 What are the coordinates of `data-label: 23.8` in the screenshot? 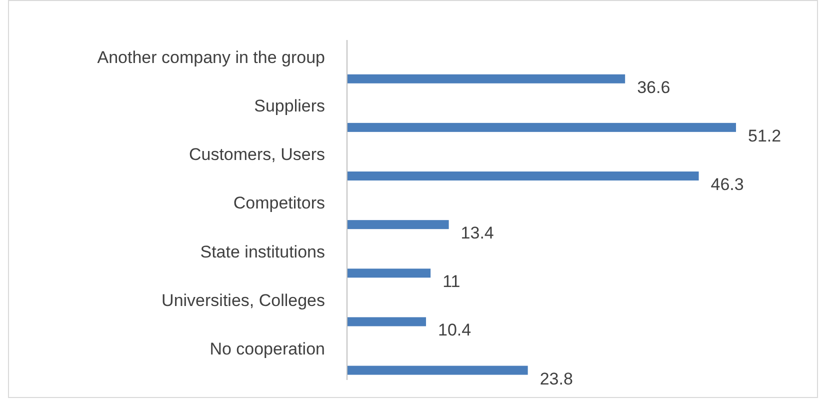 It's located at (556, 378).